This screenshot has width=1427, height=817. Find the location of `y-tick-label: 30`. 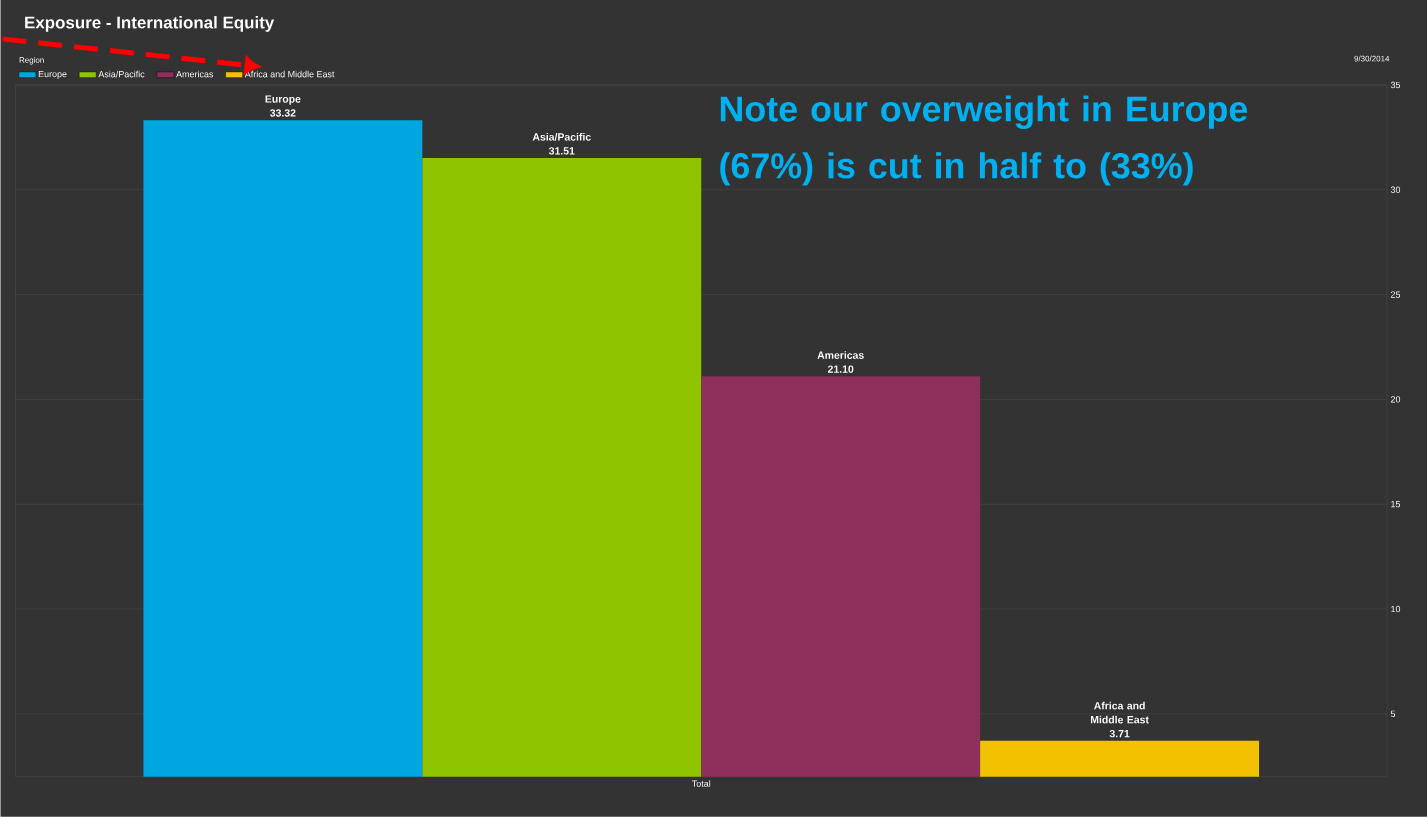

y-tick-label: 30 is located at coordinates (1395, 190).